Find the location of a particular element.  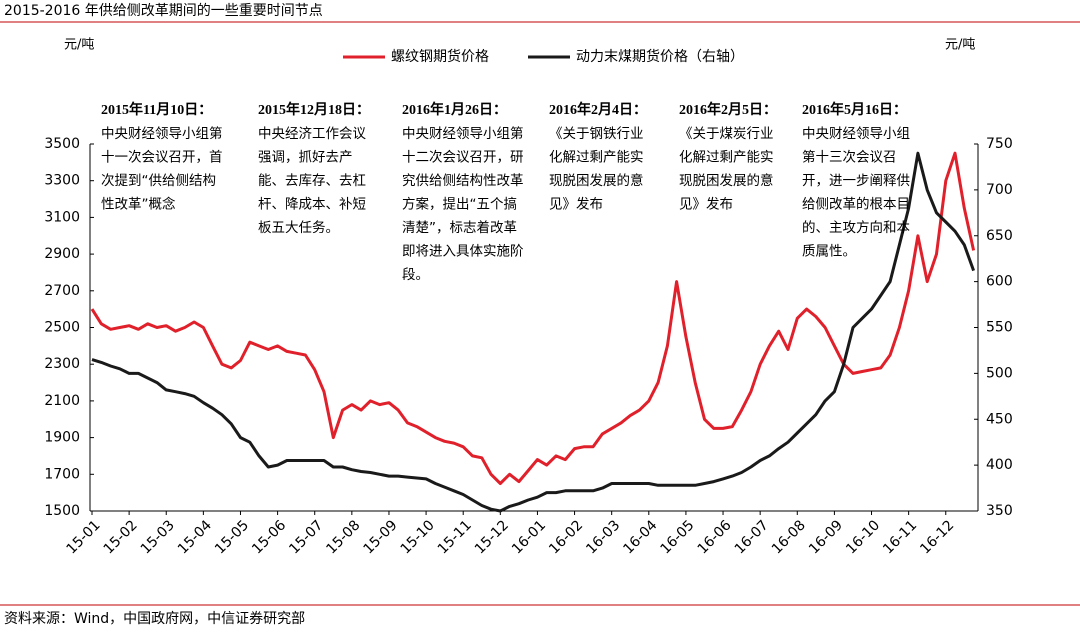

annotation-text: 十二次会议召开，研 is located at coordinates (463, 158).